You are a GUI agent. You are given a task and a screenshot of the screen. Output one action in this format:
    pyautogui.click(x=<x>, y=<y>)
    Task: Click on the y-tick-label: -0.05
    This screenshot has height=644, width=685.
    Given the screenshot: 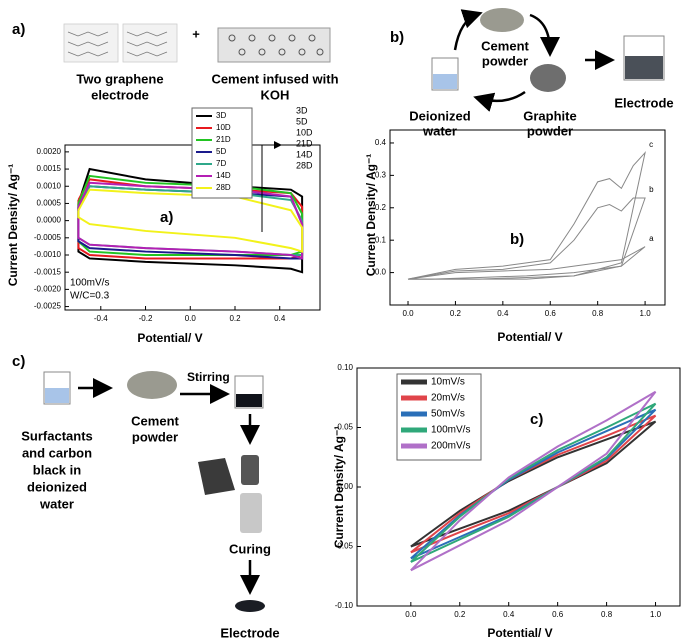 What is the action you would take?
    pyautogui.click(x=344, y=546)
    